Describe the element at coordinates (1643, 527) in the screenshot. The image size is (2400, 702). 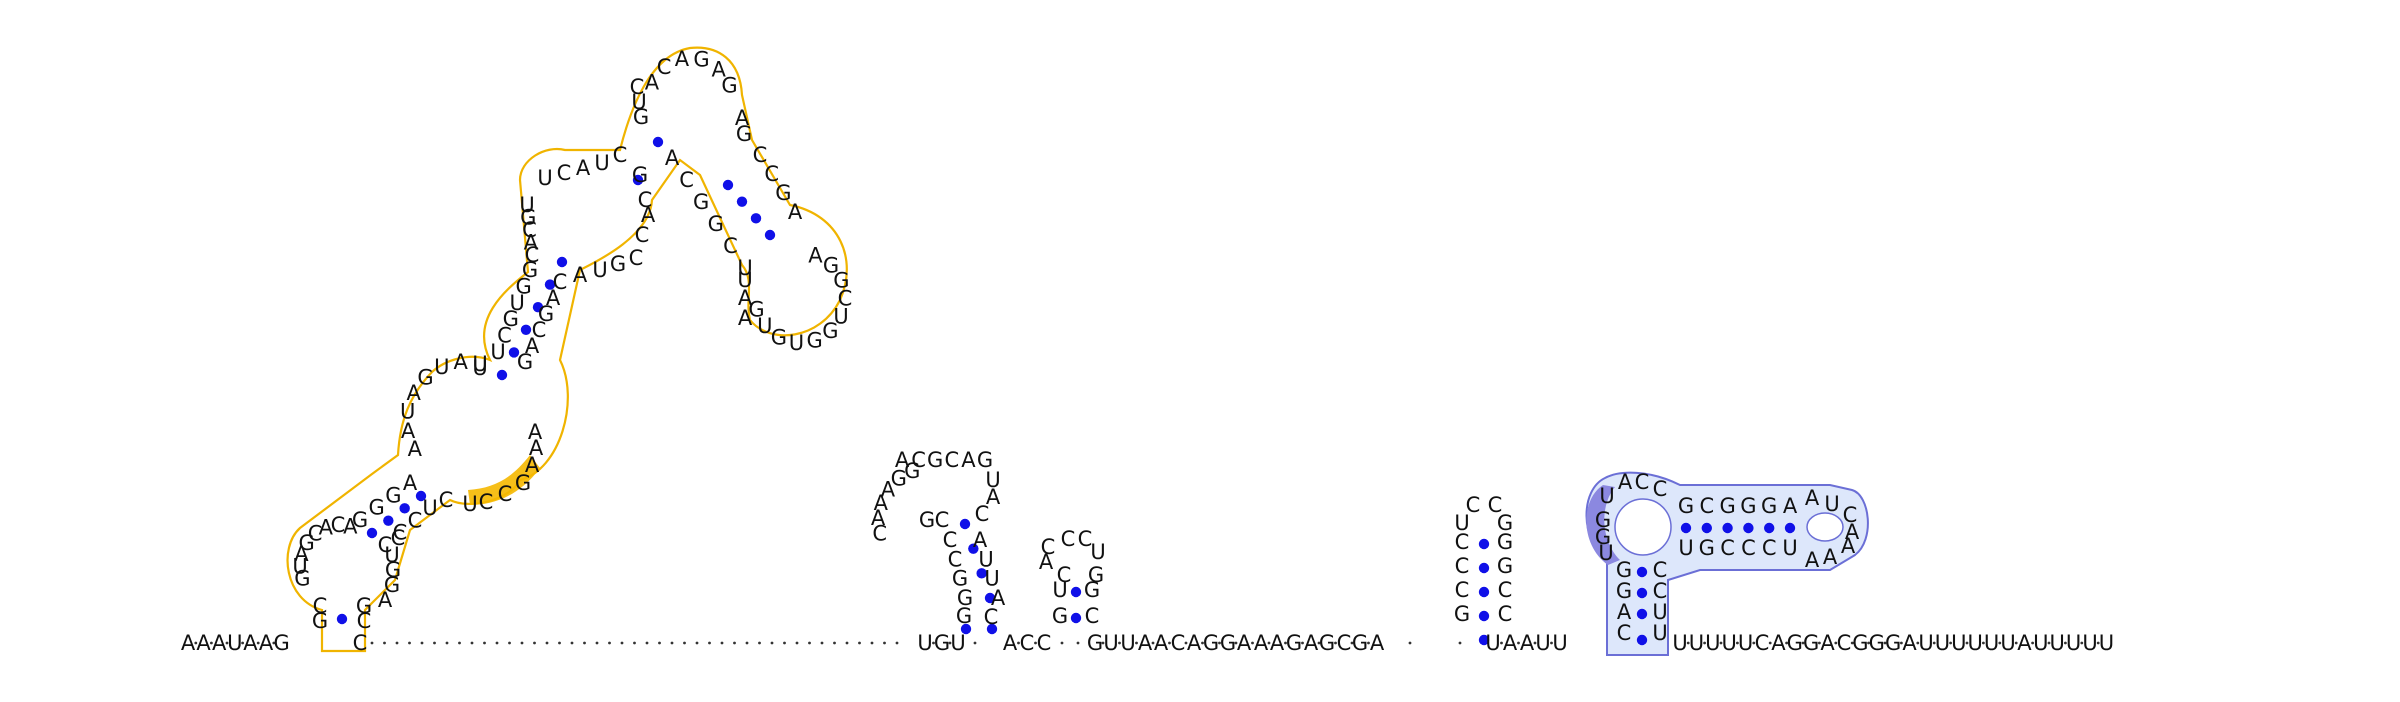
I see `structure-4-loop` at that location.